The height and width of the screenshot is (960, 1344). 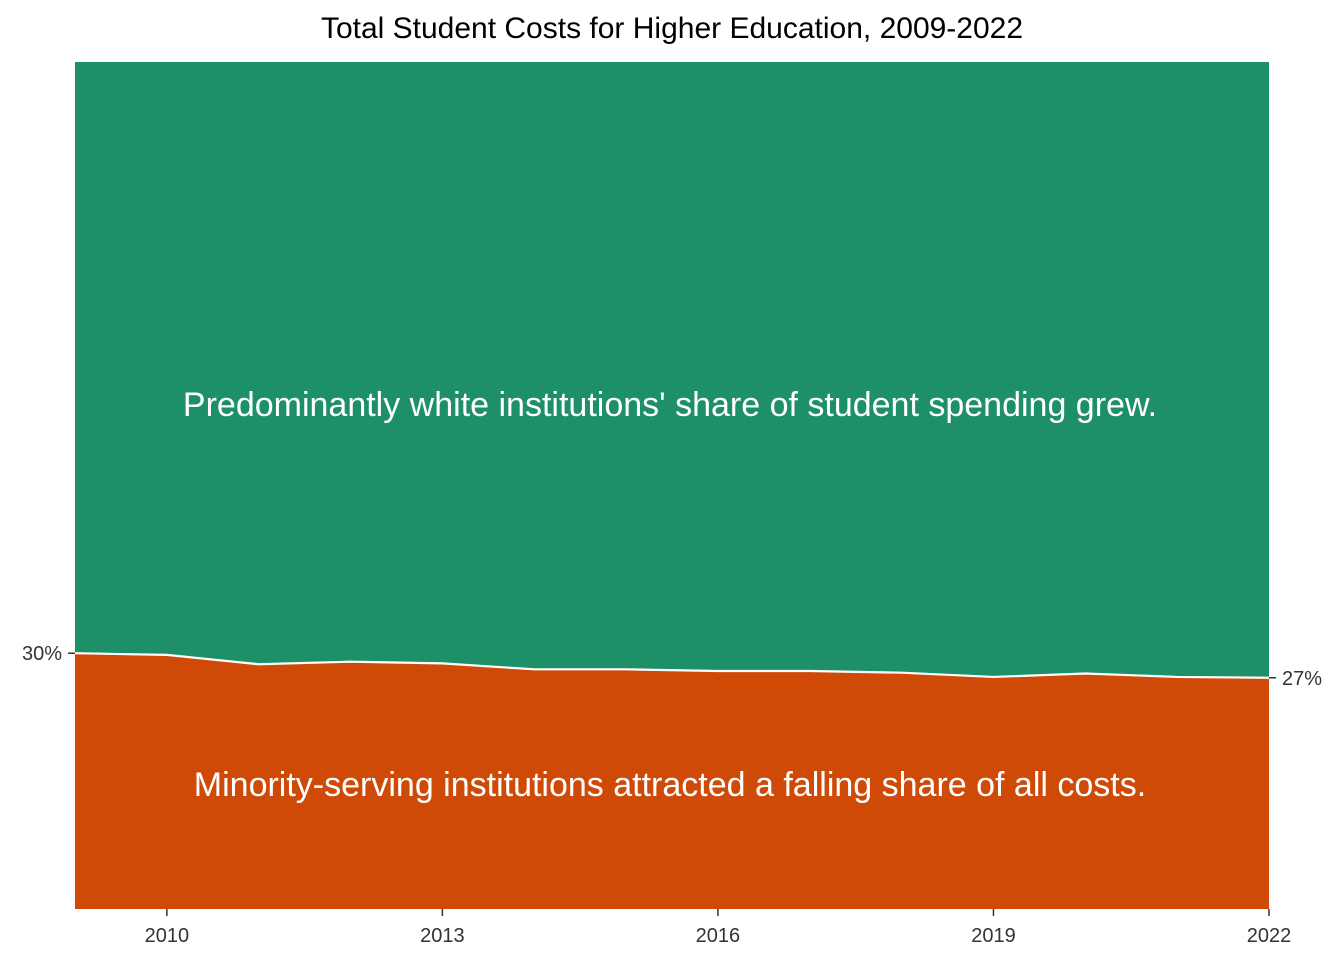 I want to click on x-tick-label: 2013, so click(x=442, y=936).